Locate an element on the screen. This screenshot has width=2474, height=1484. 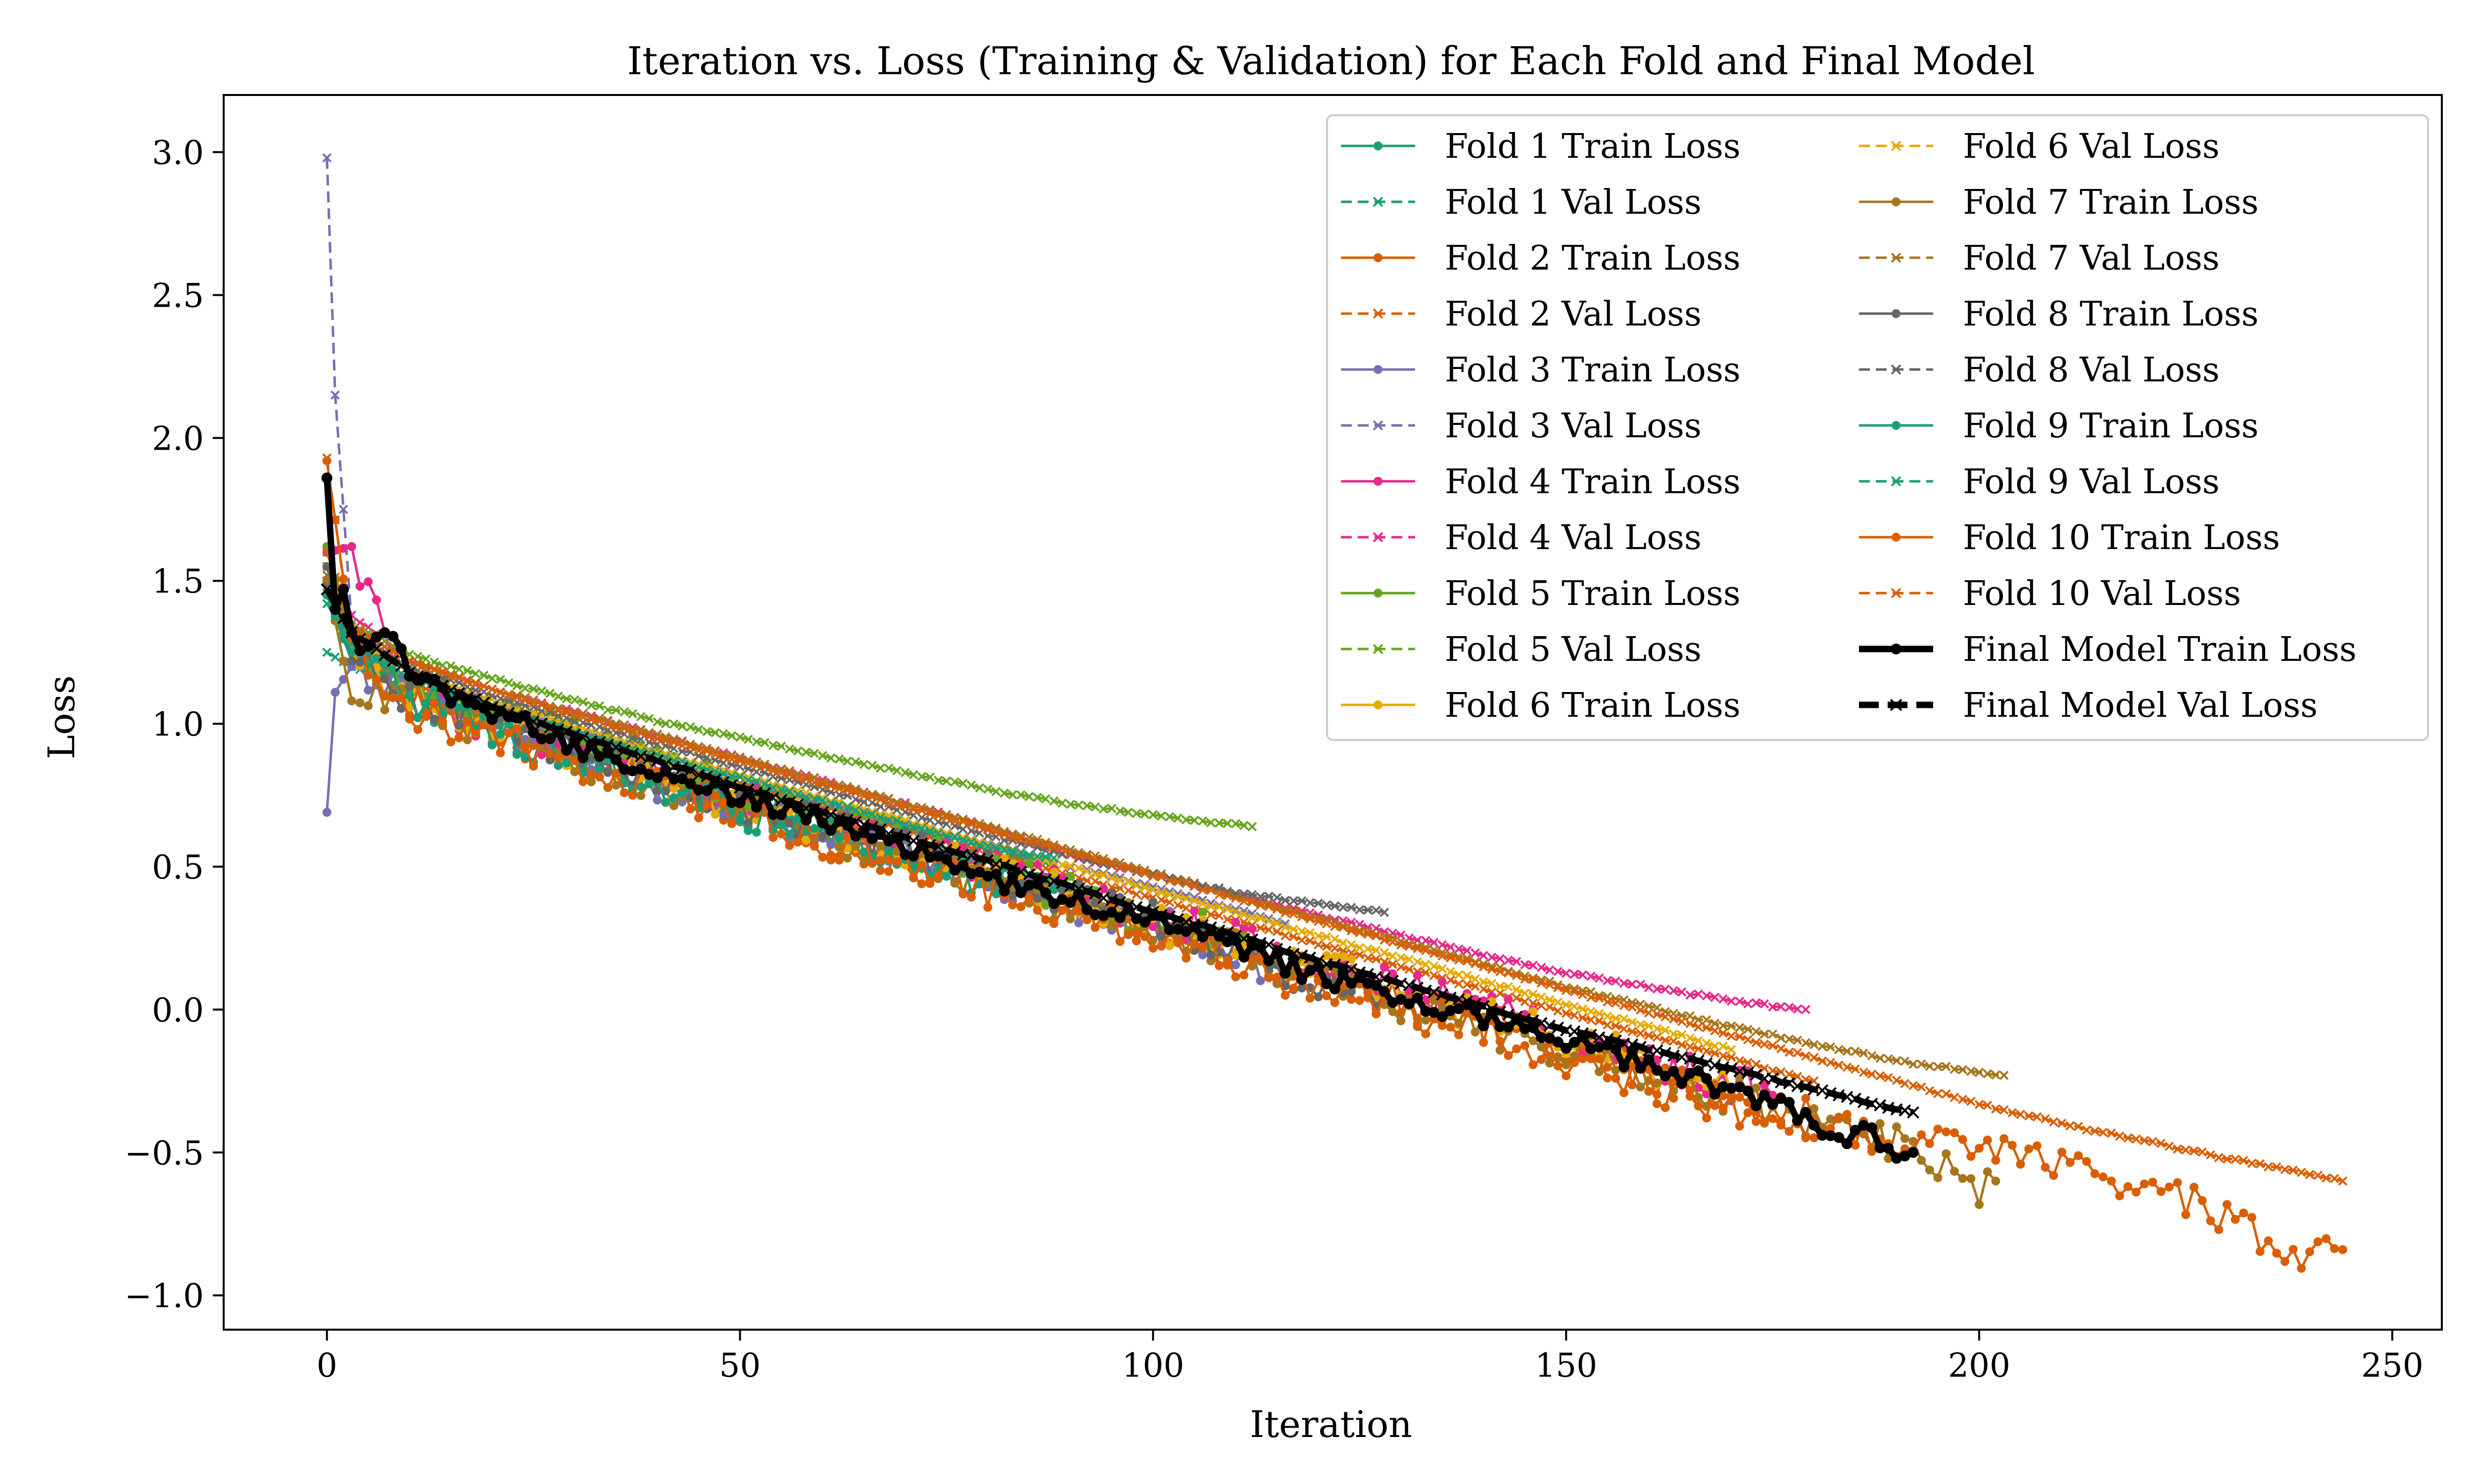
x-axis-label: Iteration is located at coordinates (1331, 1424).